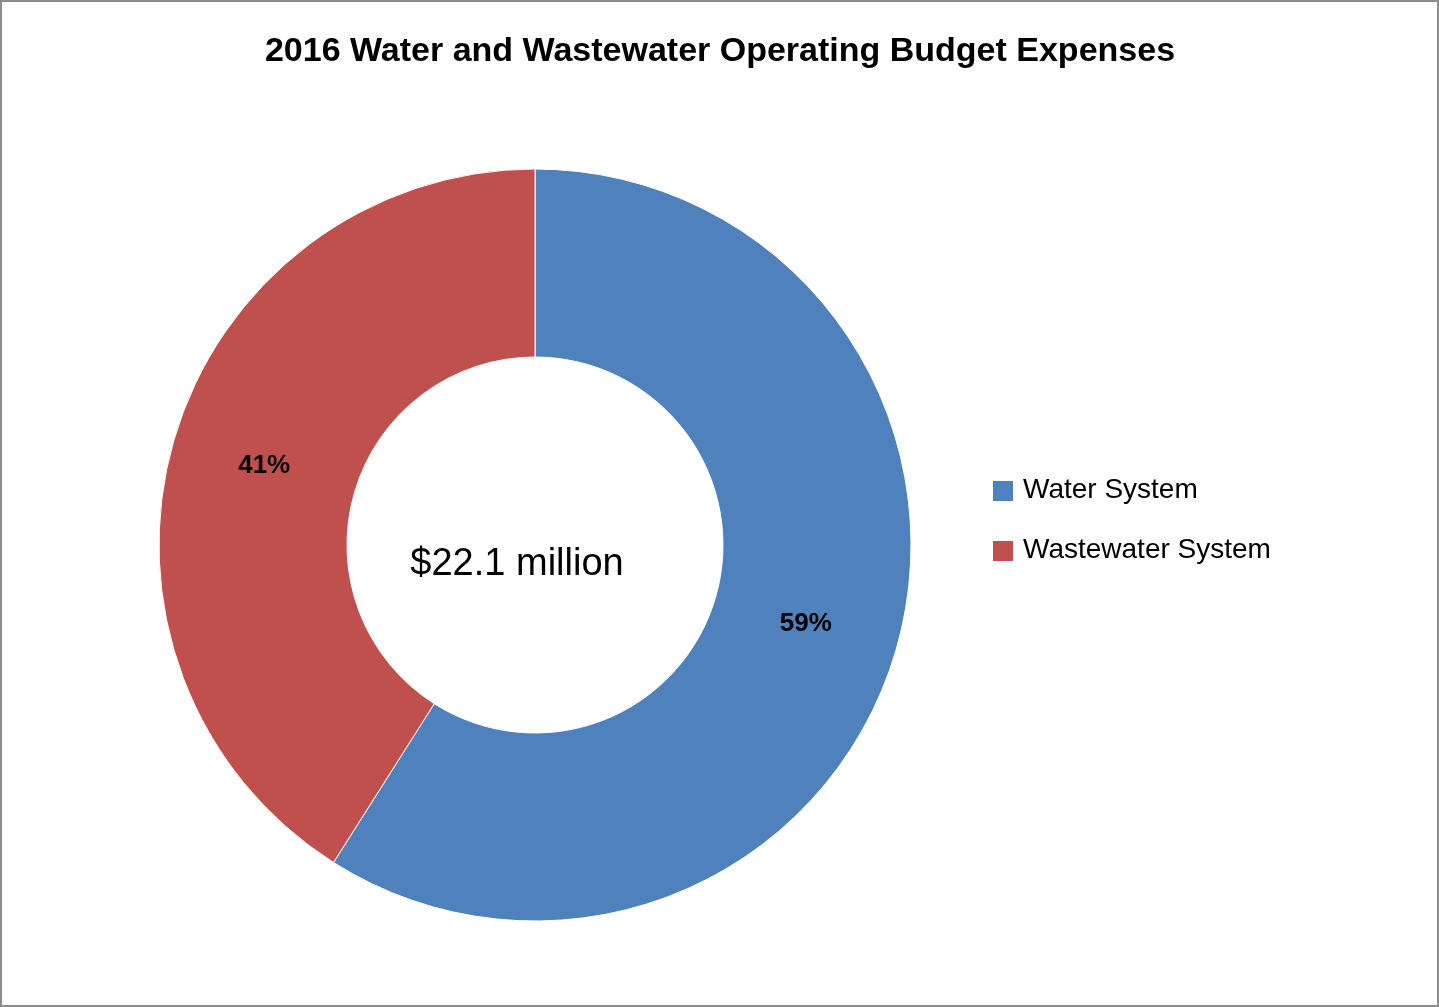  I want to click on data-label: 41%, so click(264, 464).